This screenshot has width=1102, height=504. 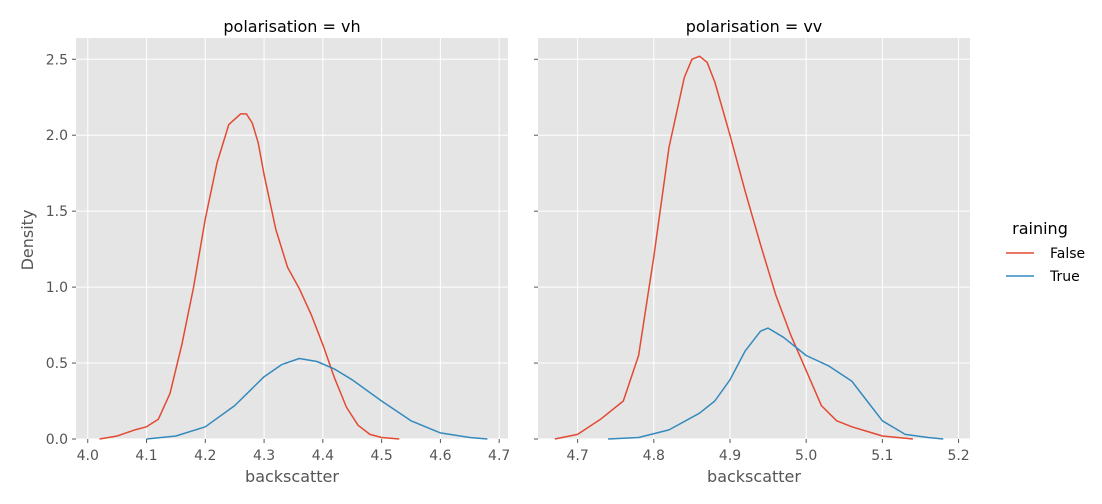 What do you see at coordinates (1040, 228) in the screenshot?
I see `legend-title: raining` at bounding box center [1040, 228].